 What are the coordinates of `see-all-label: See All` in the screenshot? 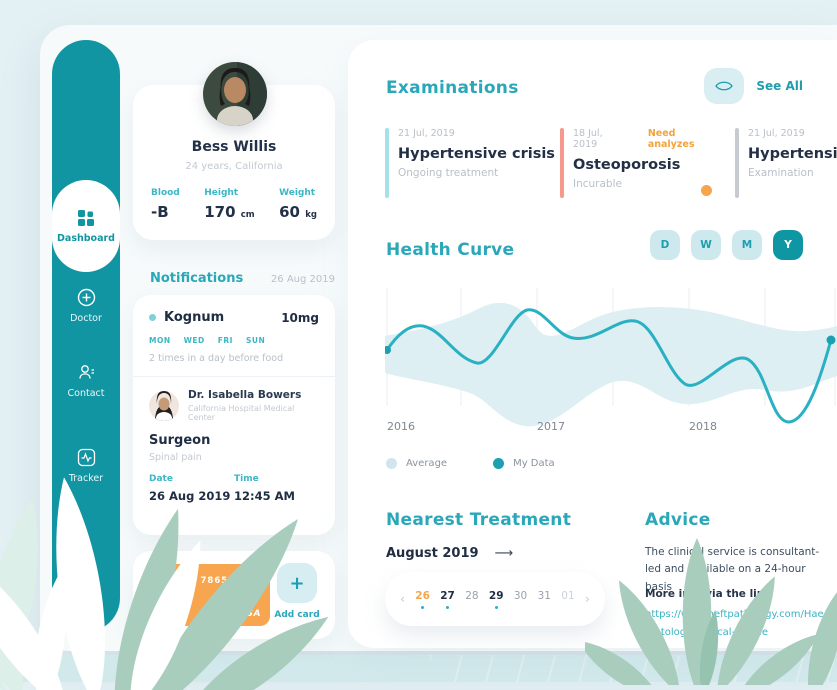 It's located at (779, 86).